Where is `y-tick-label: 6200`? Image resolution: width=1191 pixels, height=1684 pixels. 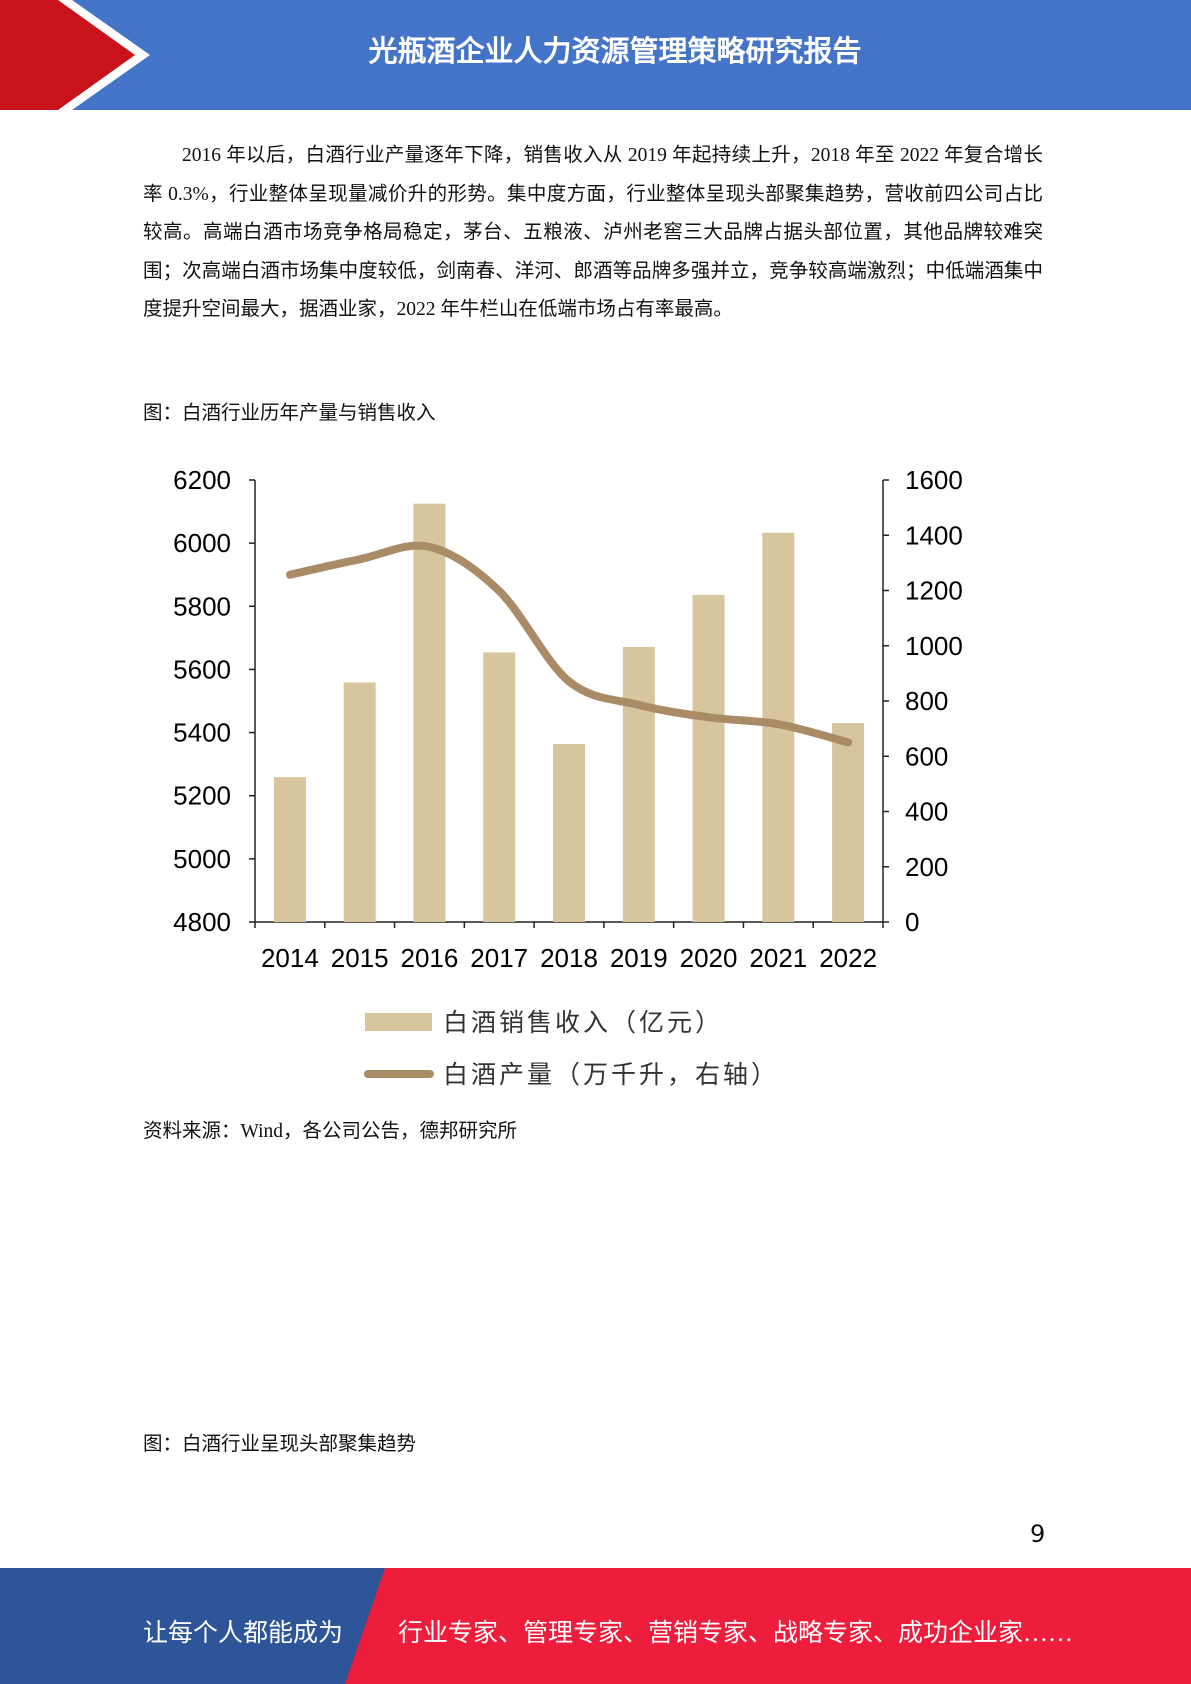 y-tick-label: 6200 is located at coordinates (202, 480).